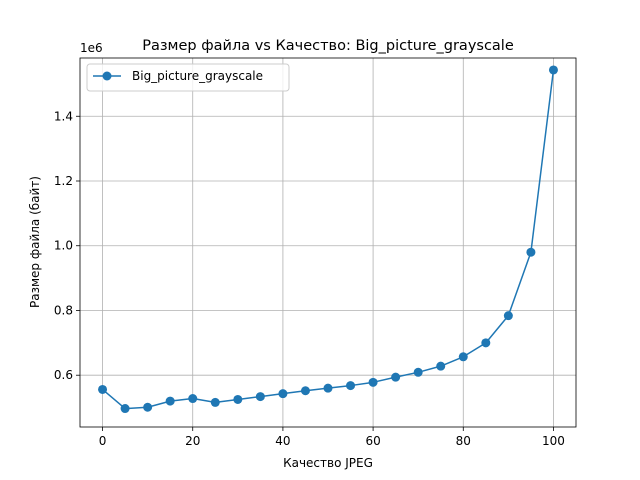 This screenshot has width=640, height=480. Describe the element at coordinates (372, 441) in the screenshot. I see `x-tick-label: 60` at that location.